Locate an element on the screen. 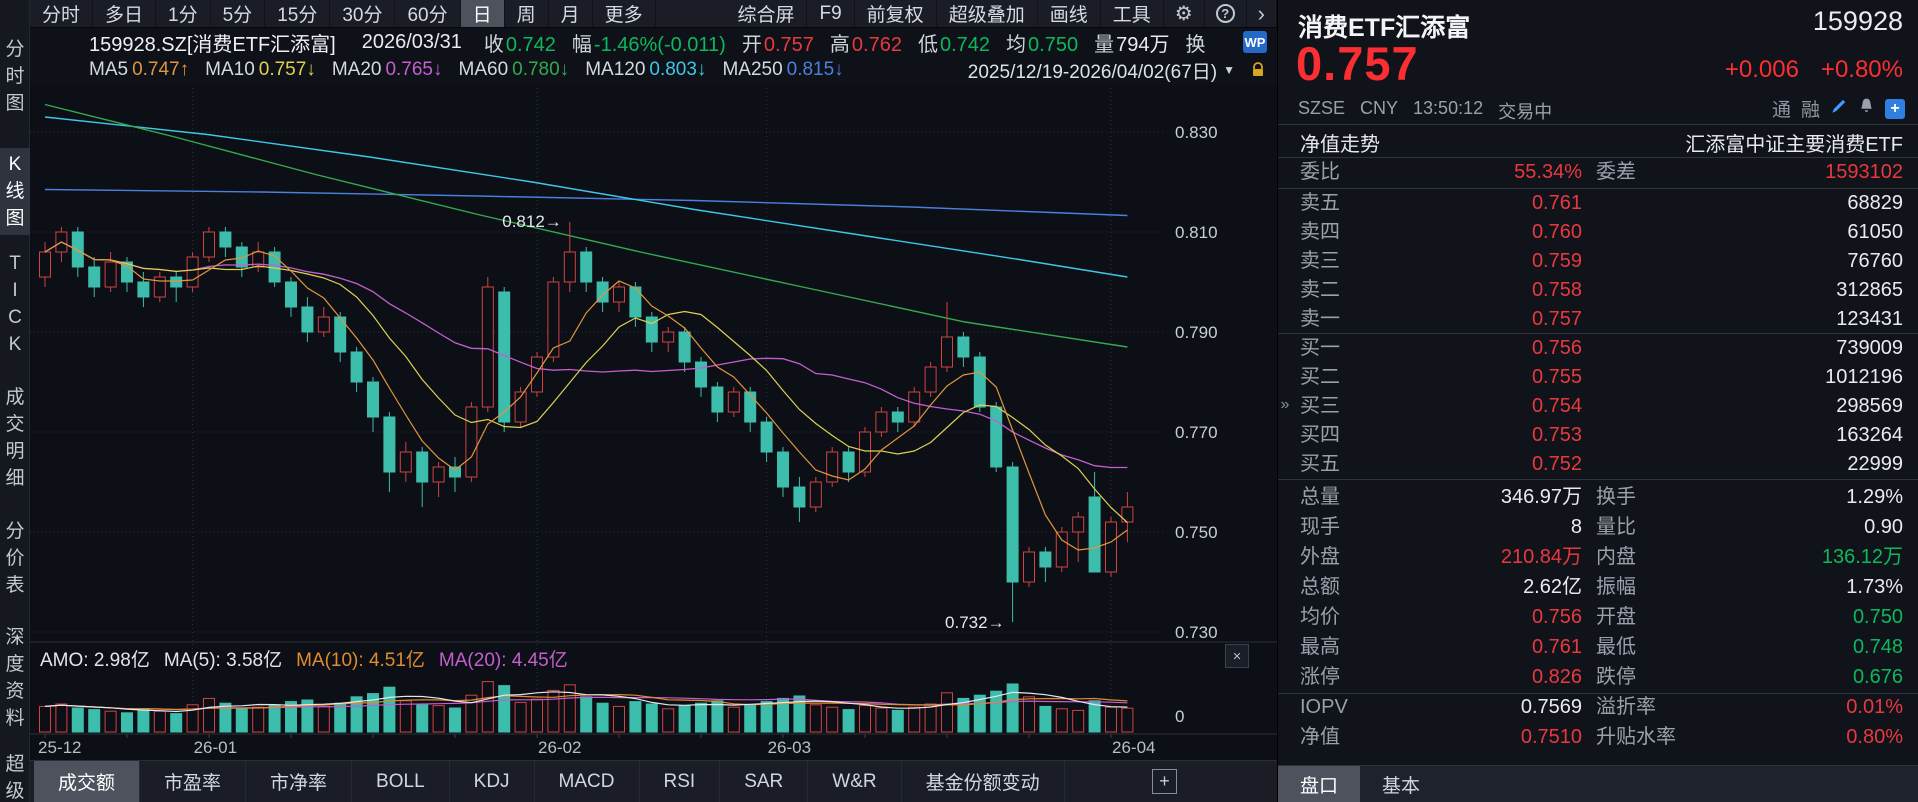 Image resolution: width=1918 pixels, height=802 pixels. book-level-label: 卖一 is located at coordinates (1320, 319).